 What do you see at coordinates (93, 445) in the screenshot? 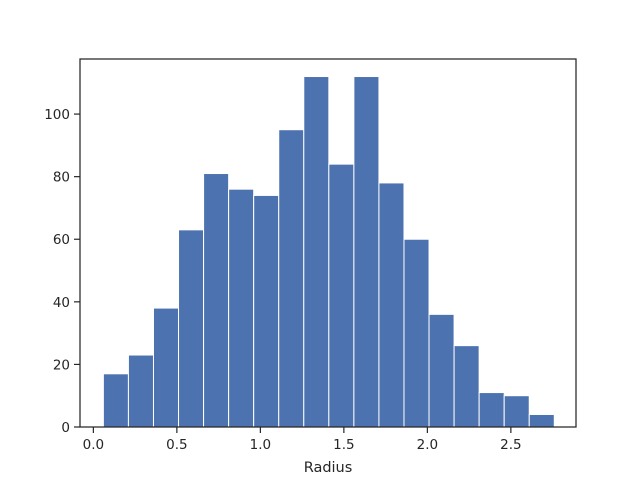
I see `x-tick-label: 0.0` at bounding box center [93, 445].